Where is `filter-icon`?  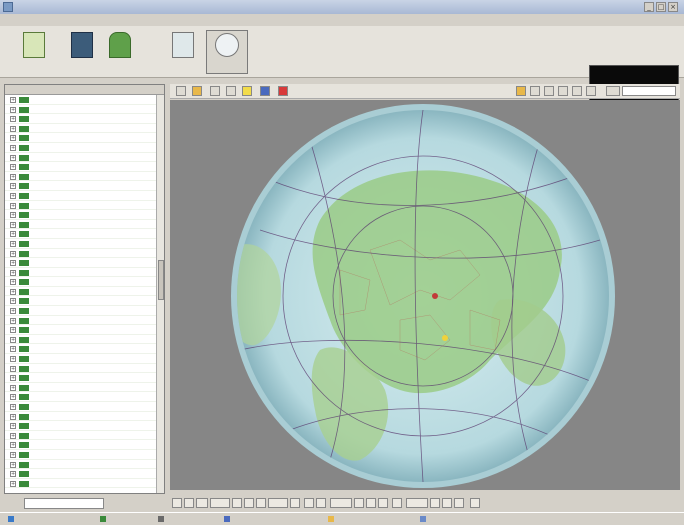
filter-icon is located at coordinates (231, 91).